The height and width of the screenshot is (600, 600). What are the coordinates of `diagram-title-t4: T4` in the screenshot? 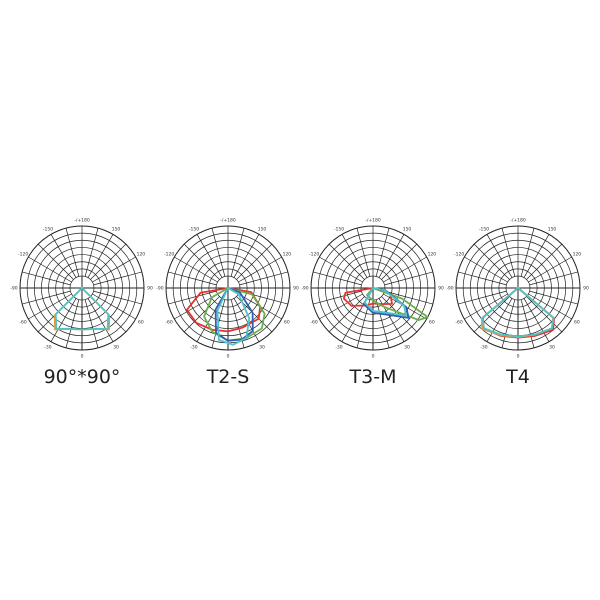 It's located at (518, 377).